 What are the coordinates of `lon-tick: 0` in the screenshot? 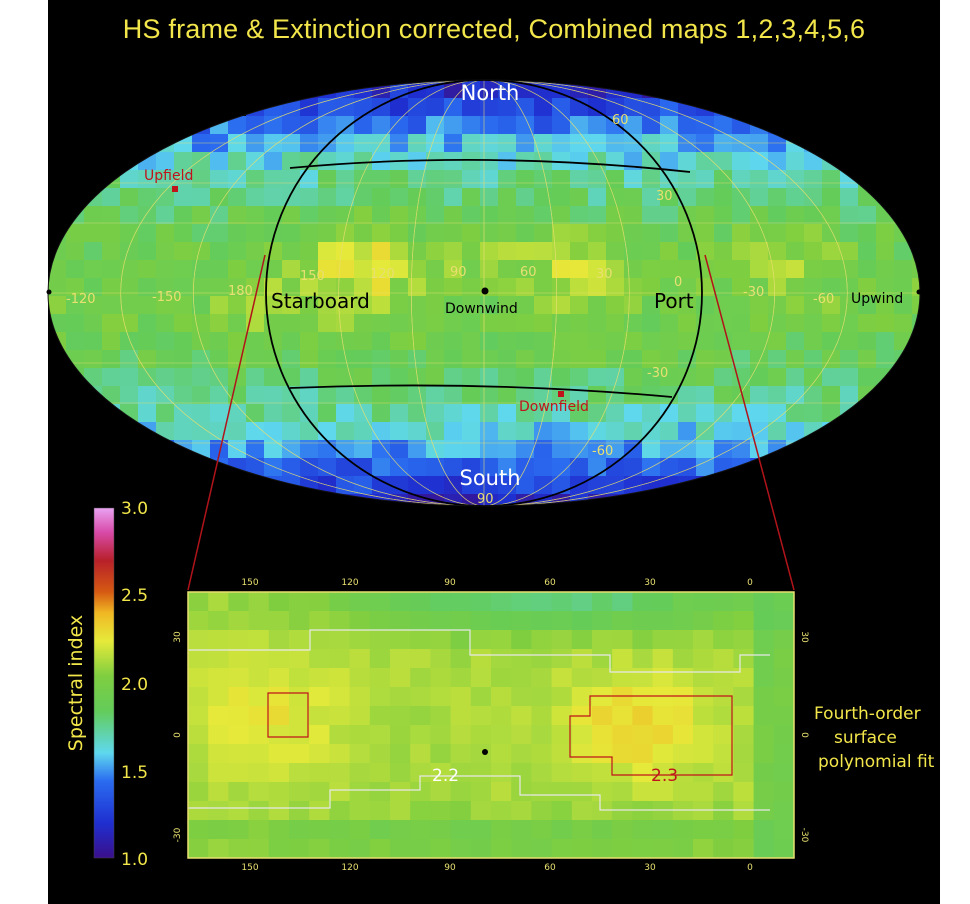 It's located at (678, 282).